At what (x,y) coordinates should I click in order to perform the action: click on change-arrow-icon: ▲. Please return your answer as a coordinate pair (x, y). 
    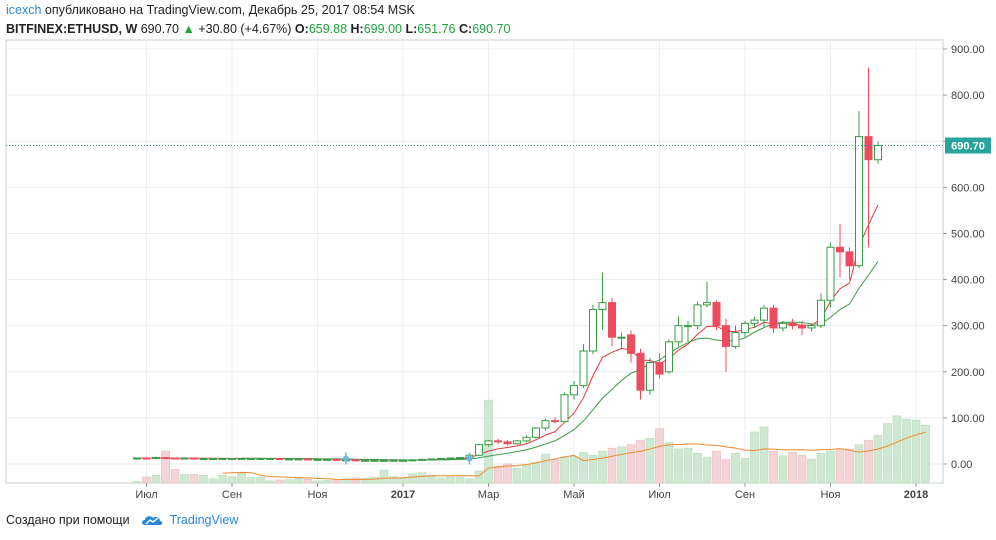
    Looking at the image, I should click on (188, 29).